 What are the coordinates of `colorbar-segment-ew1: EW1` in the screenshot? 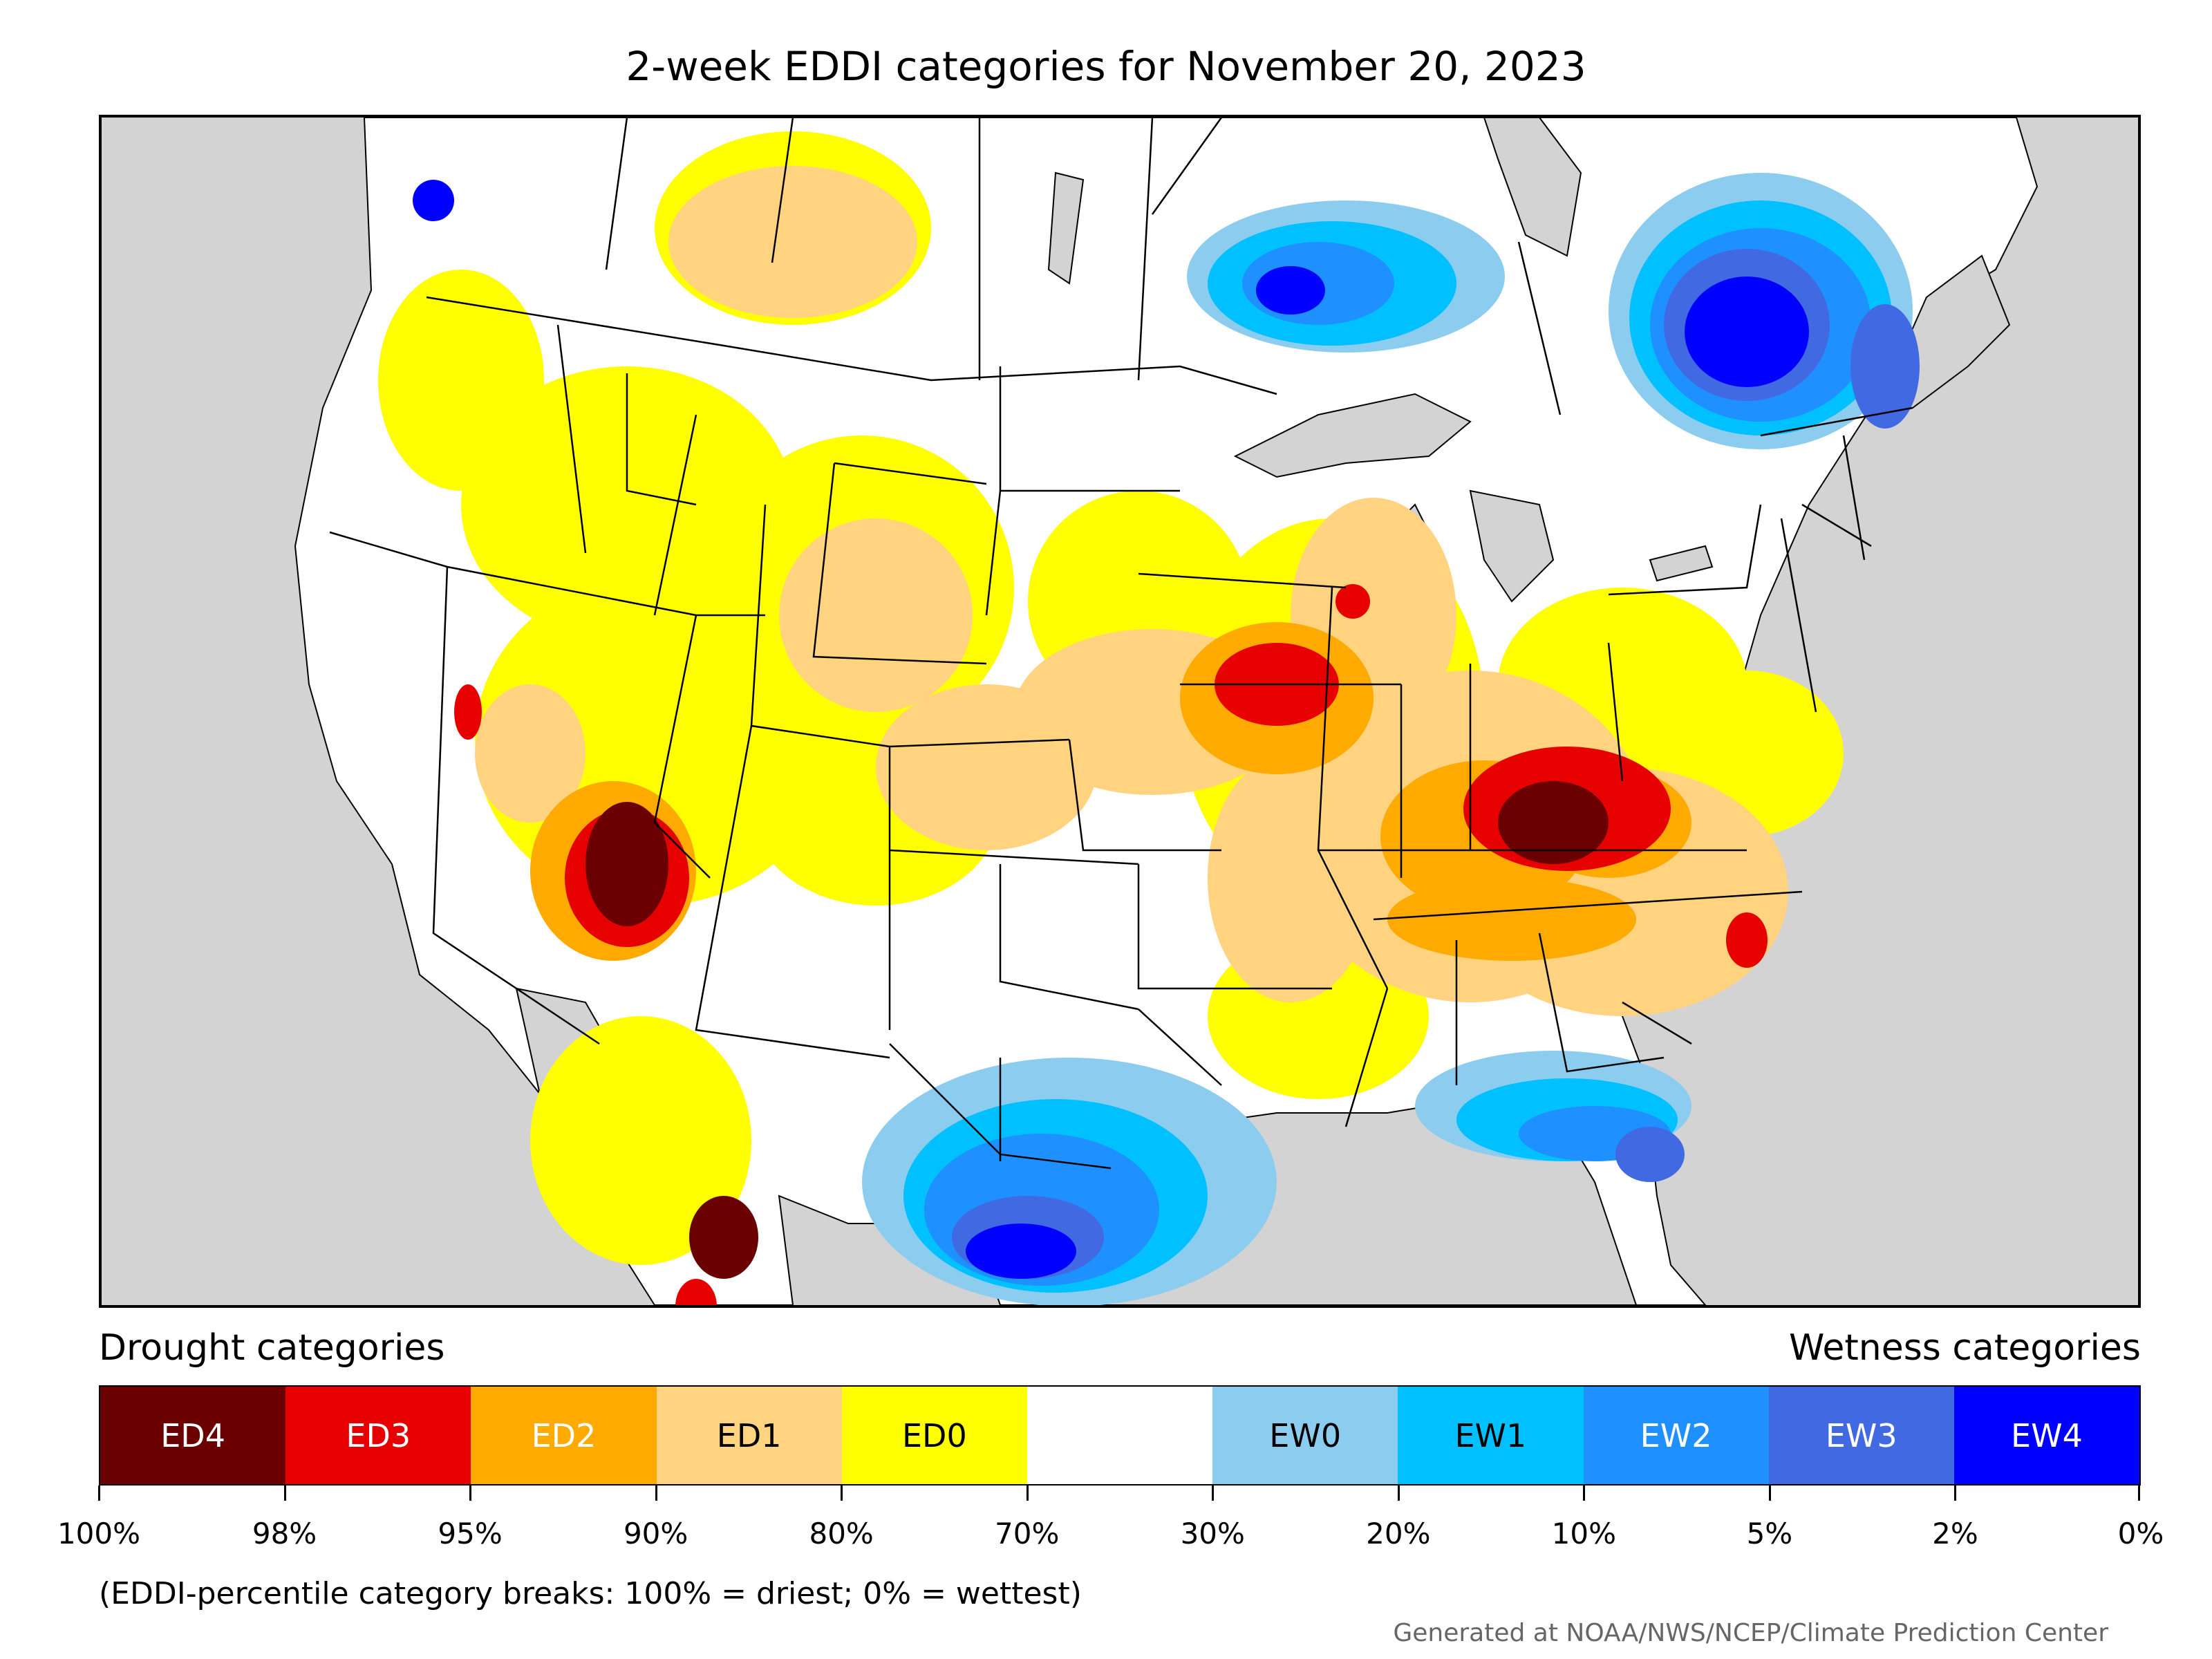 It's located at (1491, 1436).